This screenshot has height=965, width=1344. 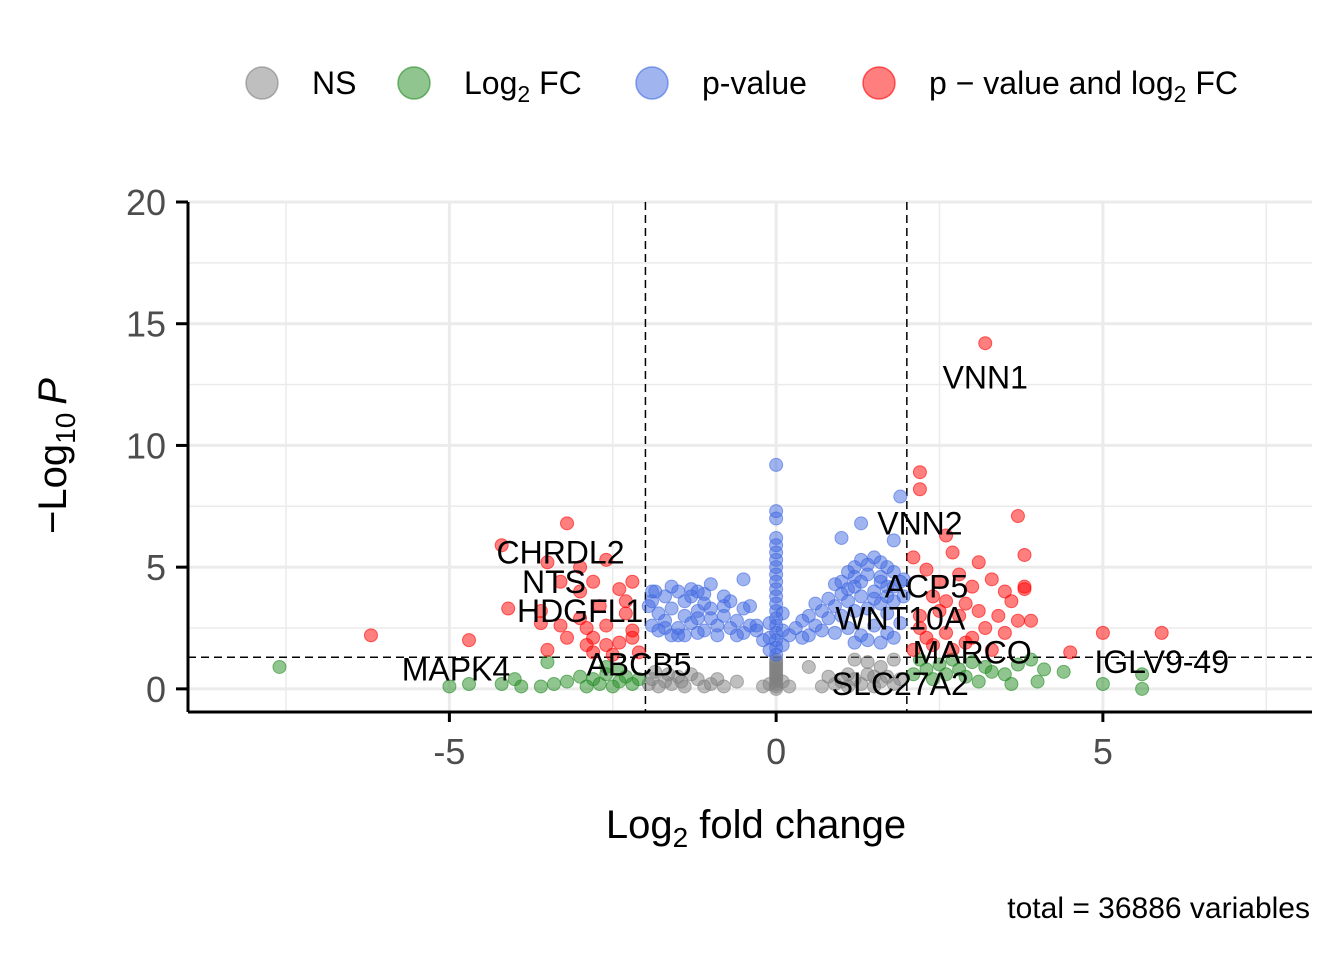 I want to click on legend-item-ns: NS, so click(x=300, y=83).